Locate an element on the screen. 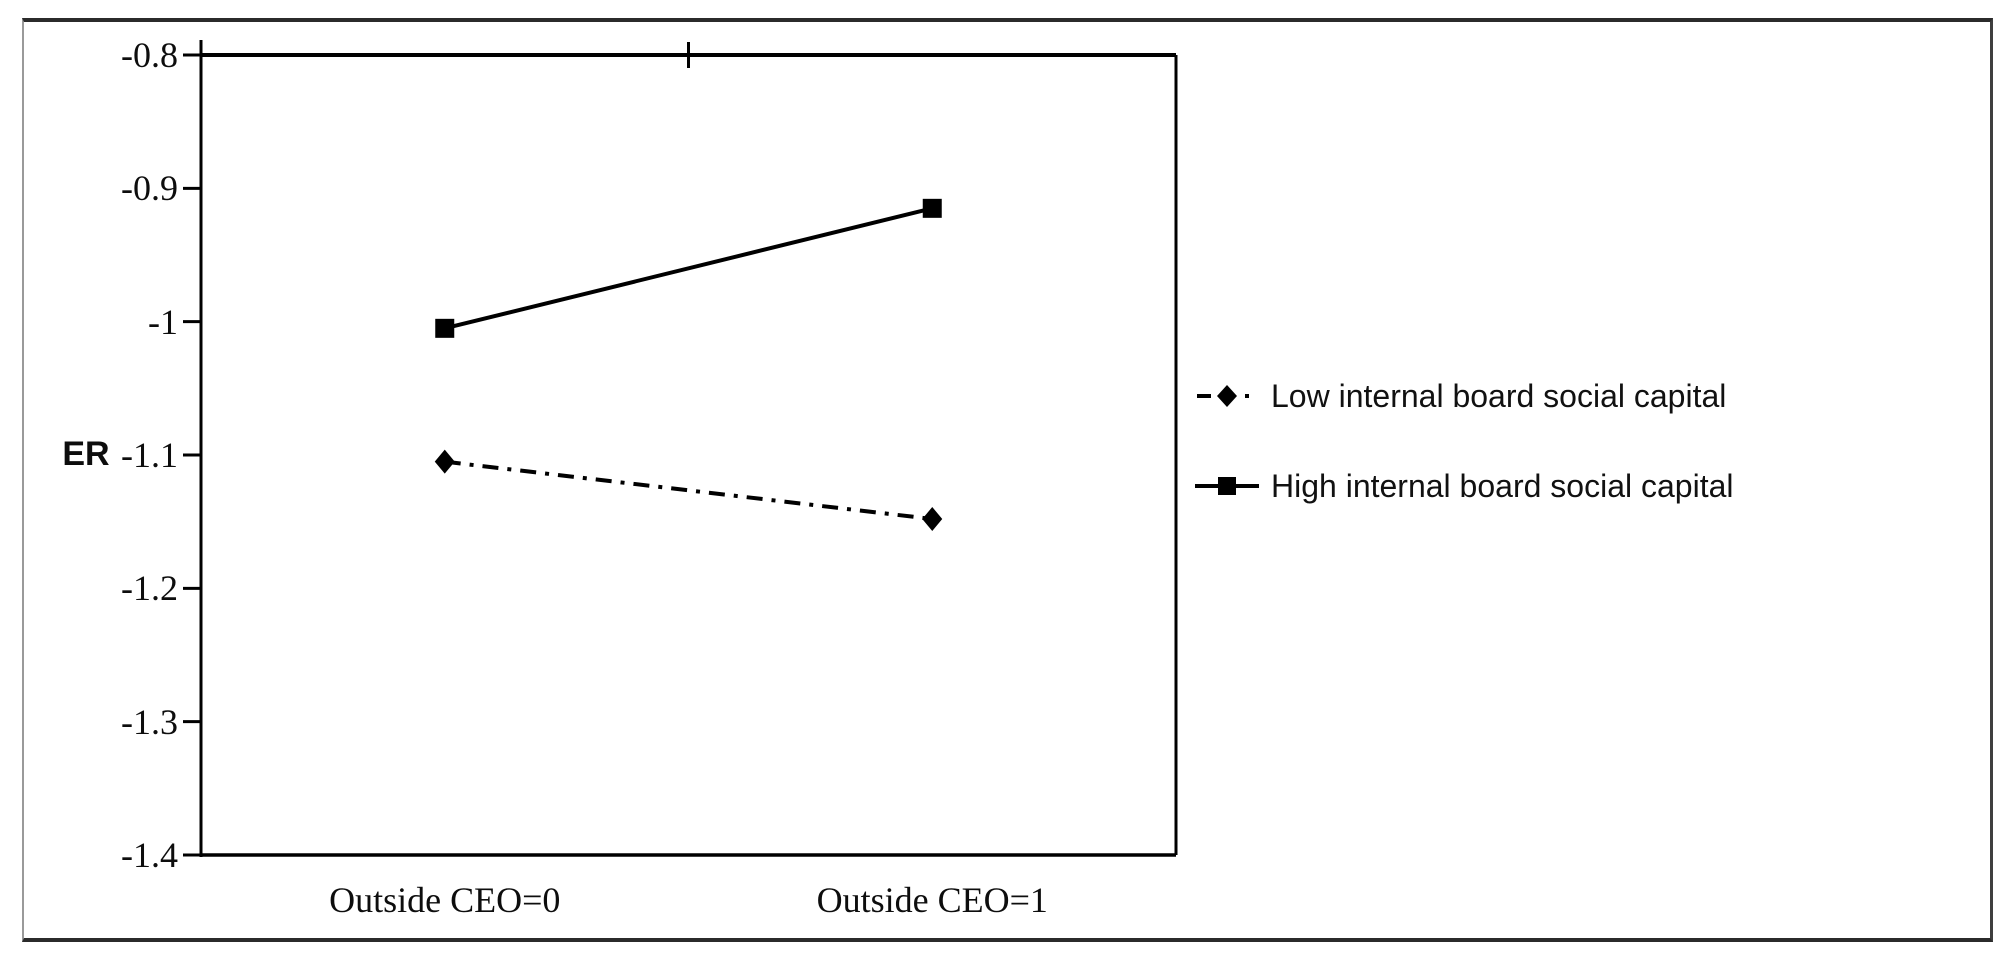 This screenshot has height=965, width=2011. y-tick-label: -1 is located at coordinates (163, 321).